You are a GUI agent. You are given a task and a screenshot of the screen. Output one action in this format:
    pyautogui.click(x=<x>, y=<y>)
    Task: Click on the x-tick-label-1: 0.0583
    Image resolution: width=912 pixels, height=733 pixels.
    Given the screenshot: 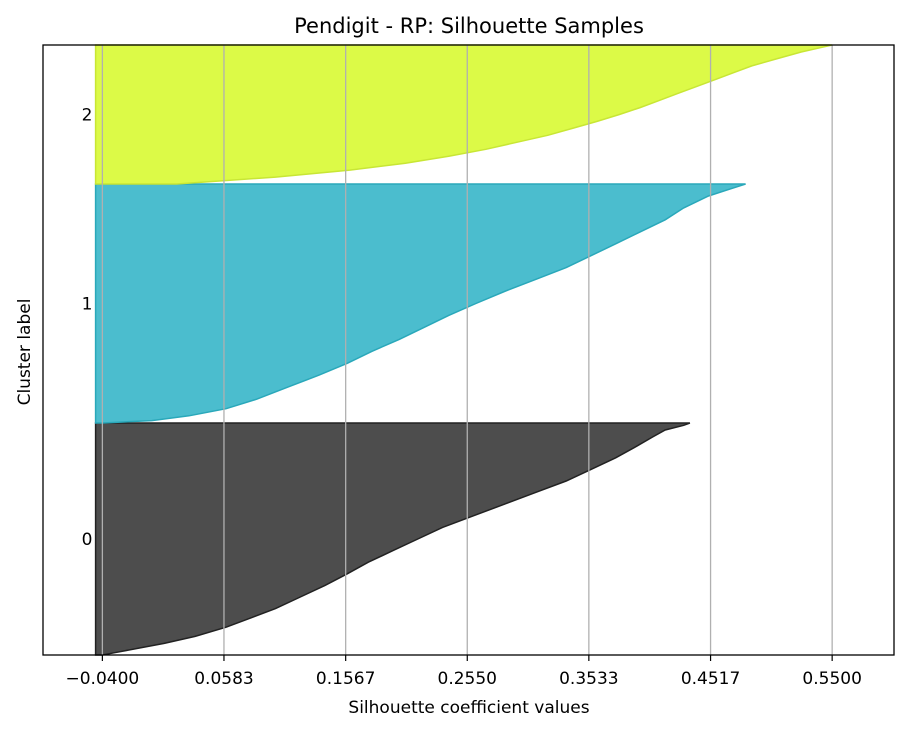 What is the action you would take?
    pyautogui.click(x=223, y=679)
    